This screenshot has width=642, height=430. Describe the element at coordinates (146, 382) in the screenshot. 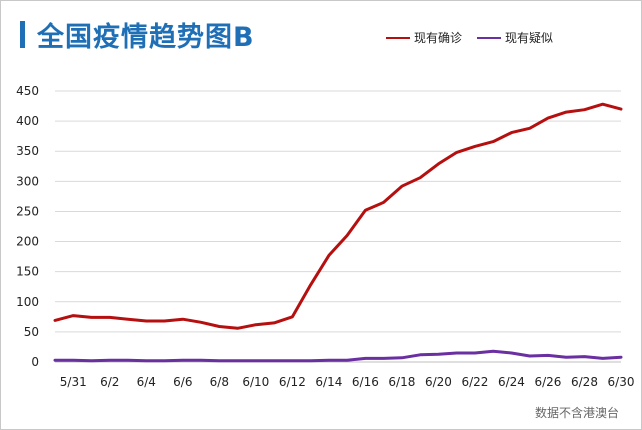

I see `x-tick-label-6-4: 6/4` at that location.